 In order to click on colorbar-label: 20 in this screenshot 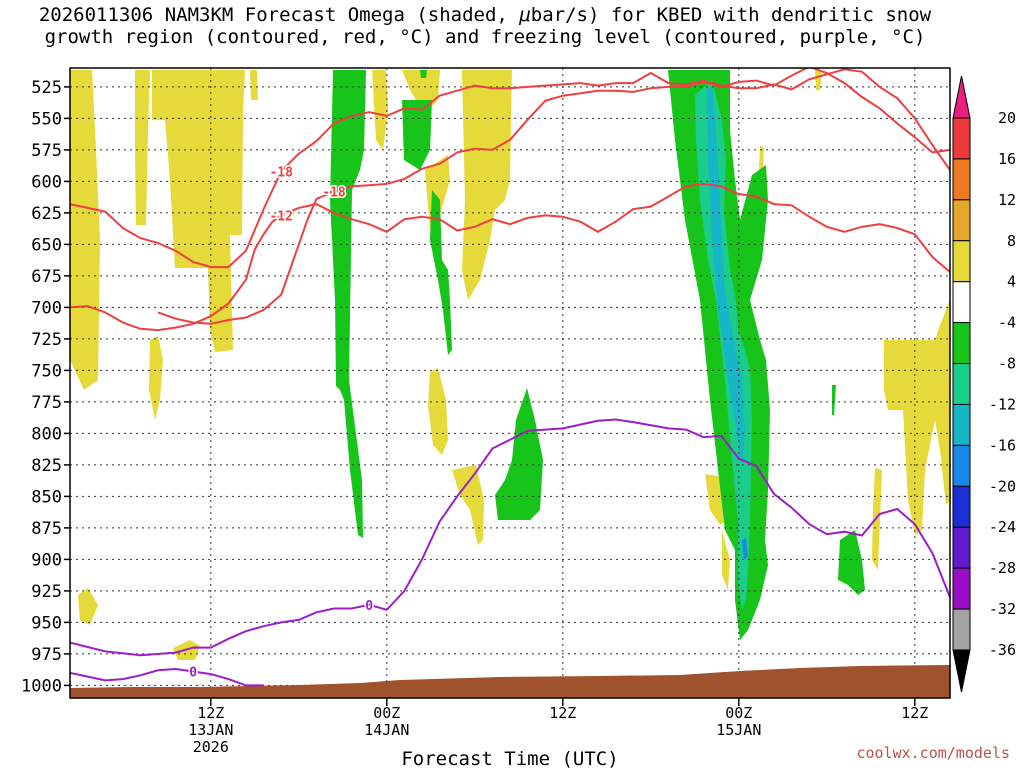, I will do `click(1007, 118)`.